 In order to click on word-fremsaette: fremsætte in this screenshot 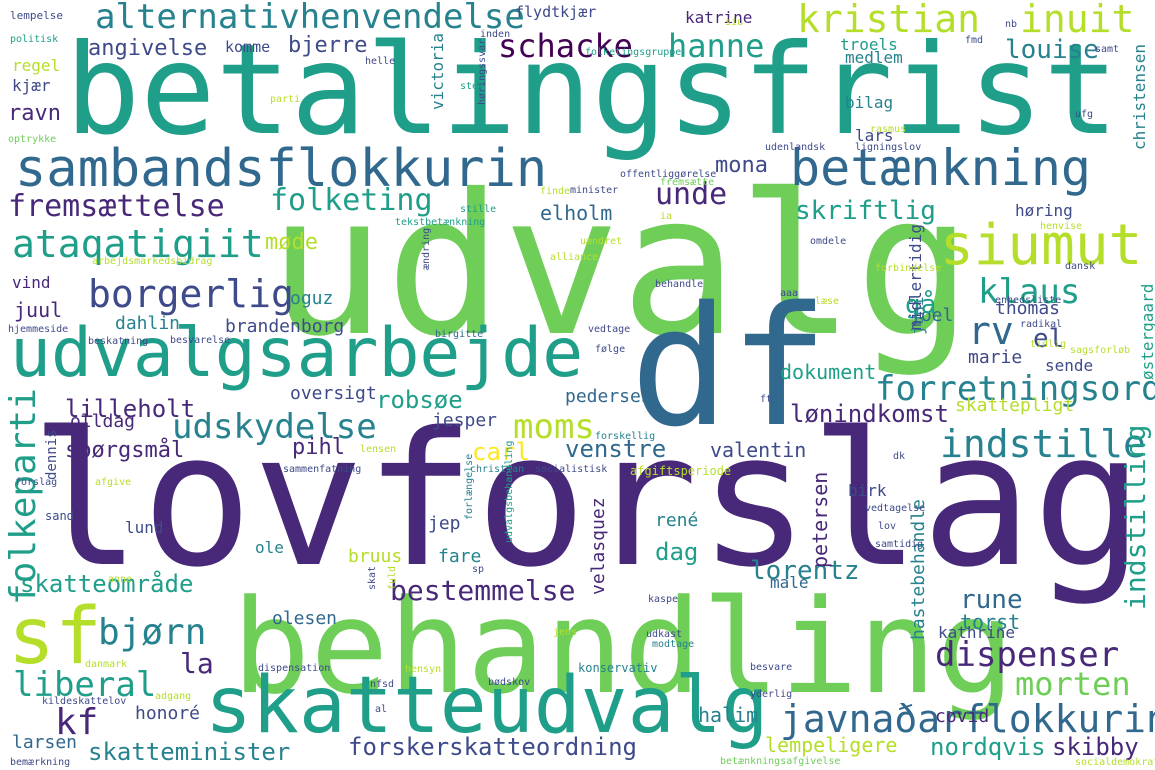, I will do `click(687, 182)`.